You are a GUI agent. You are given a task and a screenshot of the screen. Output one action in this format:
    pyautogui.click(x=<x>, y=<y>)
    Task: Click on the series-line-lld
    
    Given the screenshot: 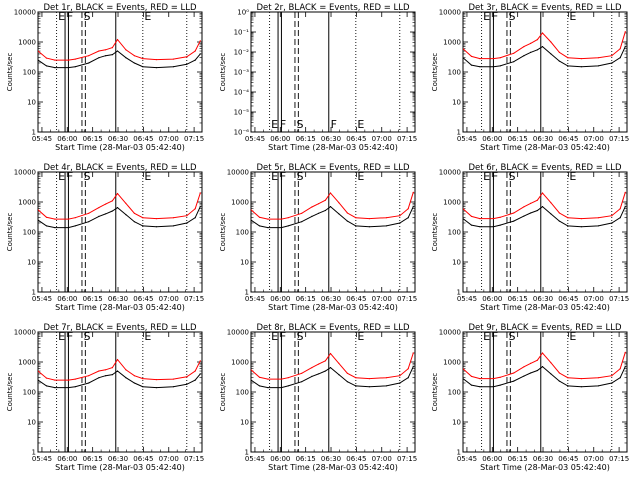 What is the action you would take?
    pyautogui.click(x=119, y=49)
    